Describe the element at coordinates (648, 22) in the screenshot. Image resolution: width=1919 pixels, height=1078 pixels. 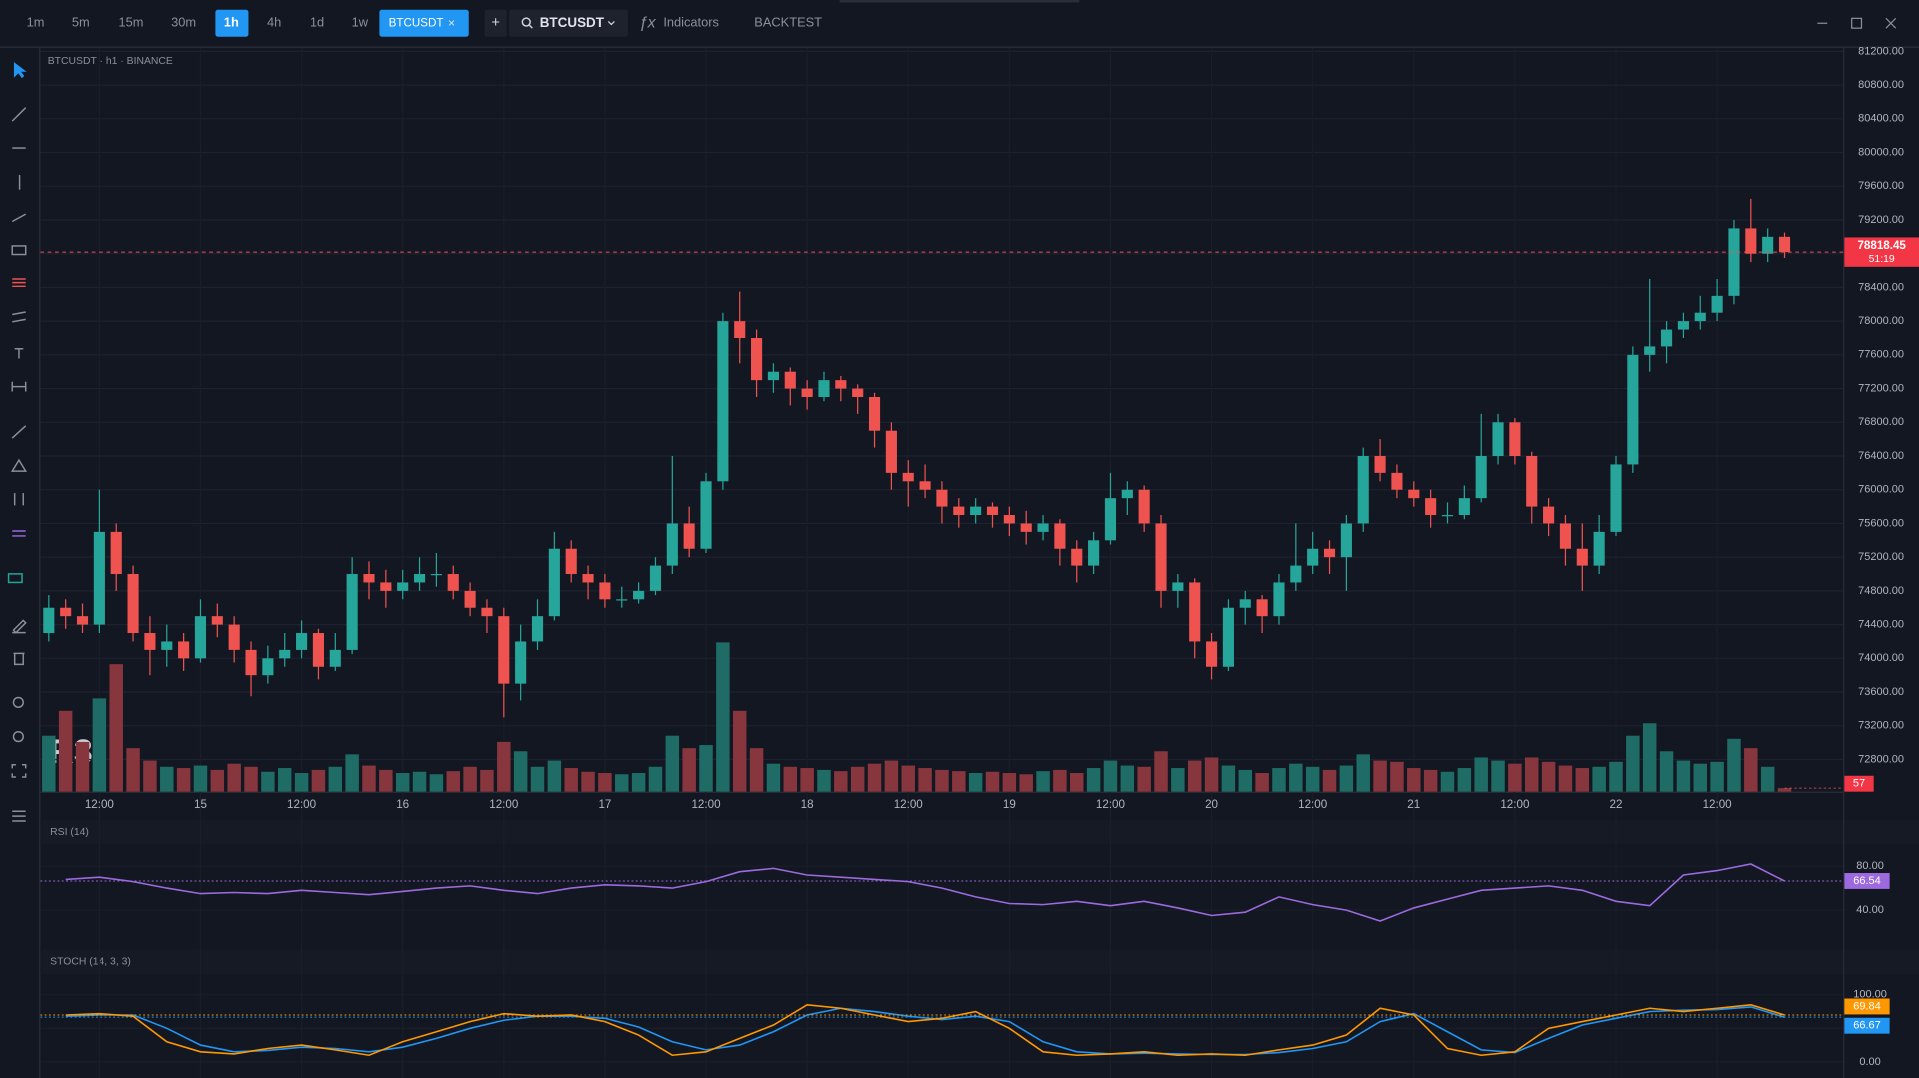
I see `indicators-icon: ƒx` at that location.